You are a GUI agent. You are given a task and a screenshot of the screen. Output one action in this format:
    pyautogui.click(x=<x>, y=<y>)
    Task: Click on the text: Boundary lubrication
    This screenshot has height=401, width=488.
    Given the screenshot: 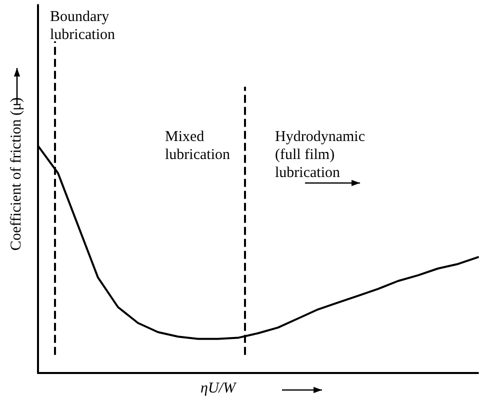 What is the action you would take?
    pyautogui.click(x=83, y=26)
    